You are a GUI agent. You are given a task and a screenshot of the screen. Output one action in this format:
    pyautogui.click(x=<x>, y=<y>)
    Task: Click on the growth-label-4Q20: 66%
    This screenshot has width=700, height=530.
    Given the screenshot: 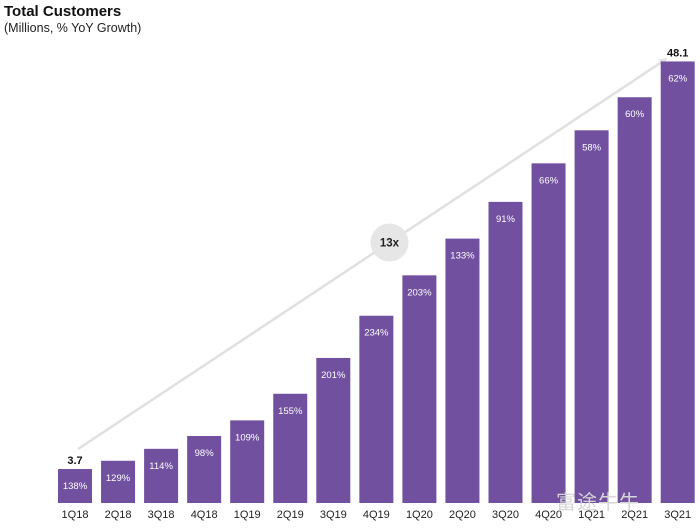 What is the action you would take?
    pyautogui.click(x=549, y=180)
    